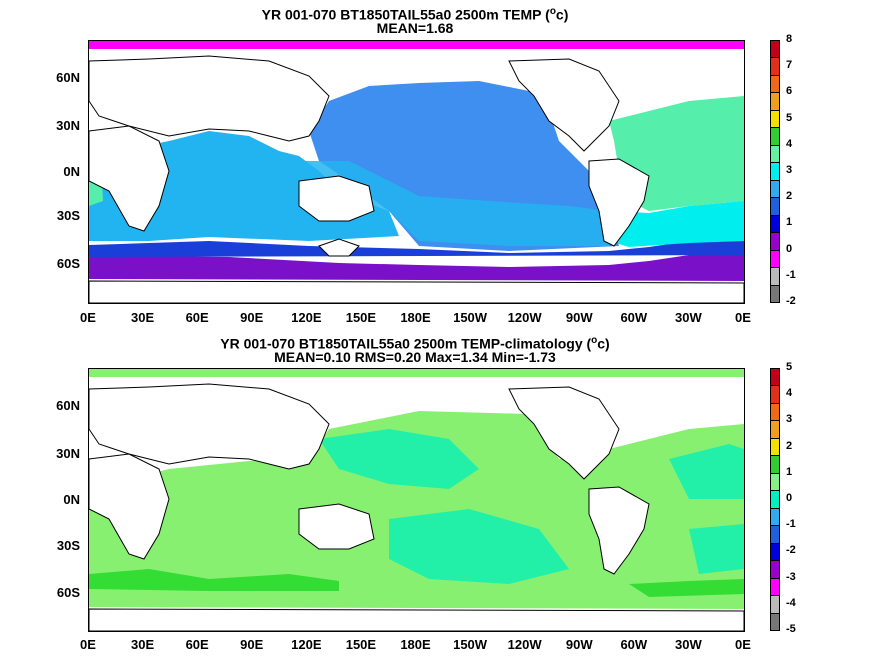 The height and width of the screenshot is (656, 875). I want to click on panel2-patch-north-pacific, so click(399, 459).